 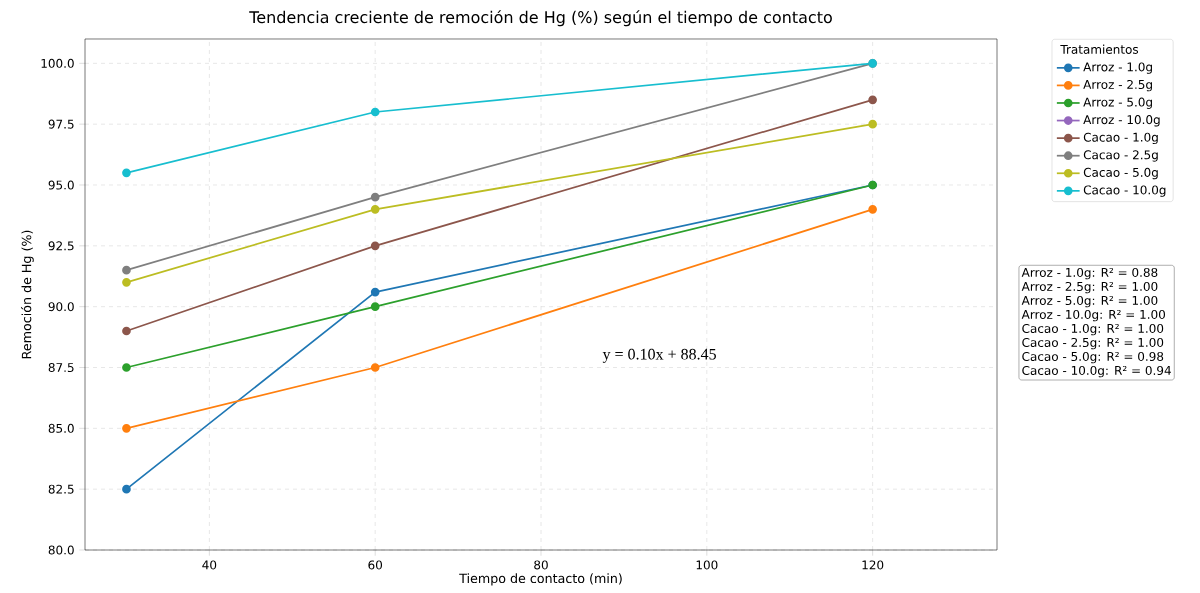 I want to click on text: Arroz - 2.5g: R² = 1.00, so click(x=1089, y=287).